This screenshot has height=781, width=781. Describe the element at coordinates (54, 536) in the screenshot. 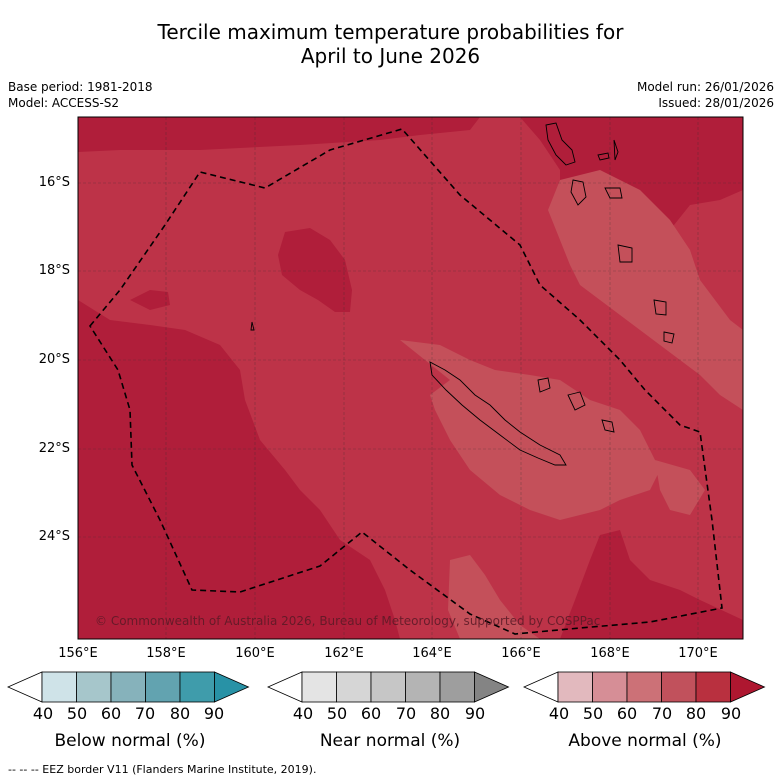

I see `lat-label-24s: 24°S` at that location.